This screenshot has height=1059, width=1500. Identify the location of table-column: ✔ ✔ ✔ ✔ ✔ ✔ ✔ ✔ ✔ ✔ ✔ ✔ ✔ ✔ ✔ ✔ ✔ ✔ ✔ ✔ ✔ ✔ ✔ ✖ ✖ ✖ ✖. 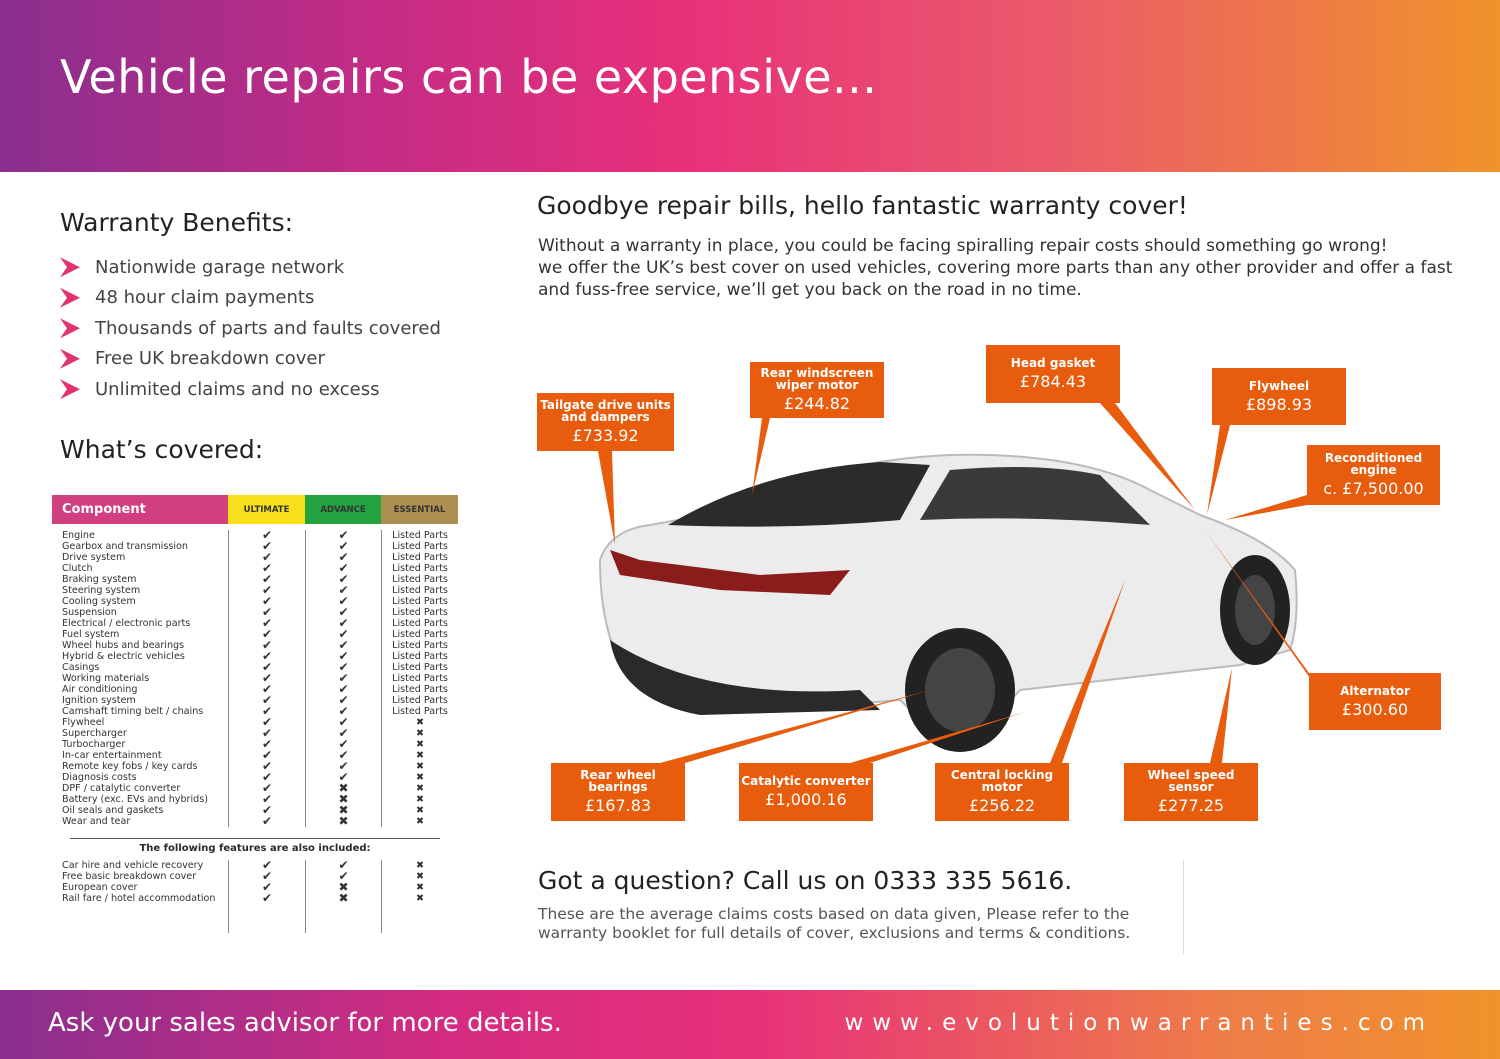
(343, 678).